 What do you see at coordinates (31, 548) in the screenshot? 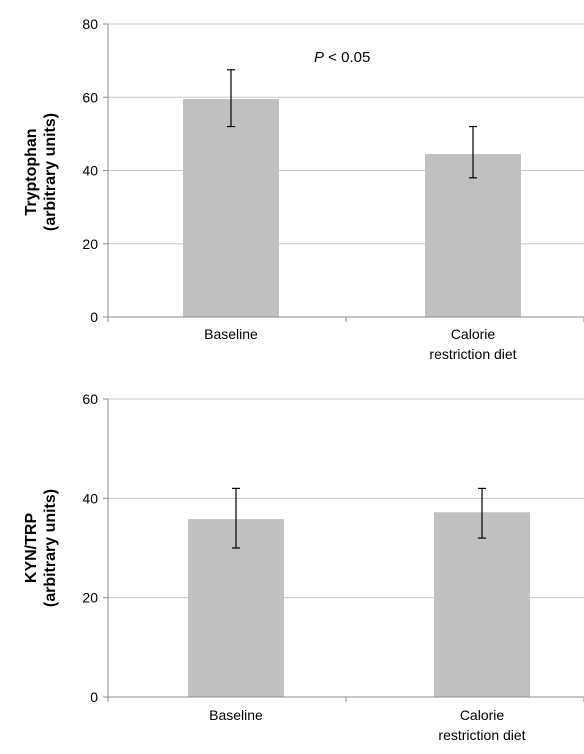
I see `y-axis-label-line: KYN/TRP` at bounding box center [31, 548].